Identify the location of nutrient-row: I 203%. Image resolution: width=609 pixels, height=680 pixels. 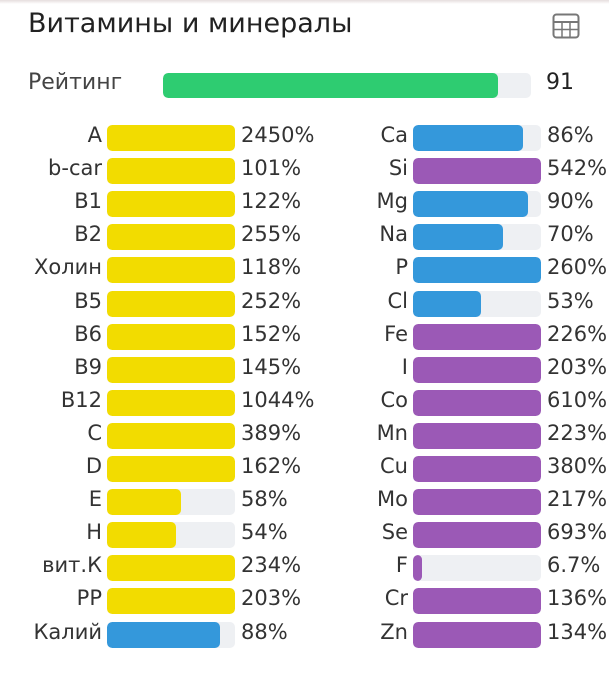
(304, 368).